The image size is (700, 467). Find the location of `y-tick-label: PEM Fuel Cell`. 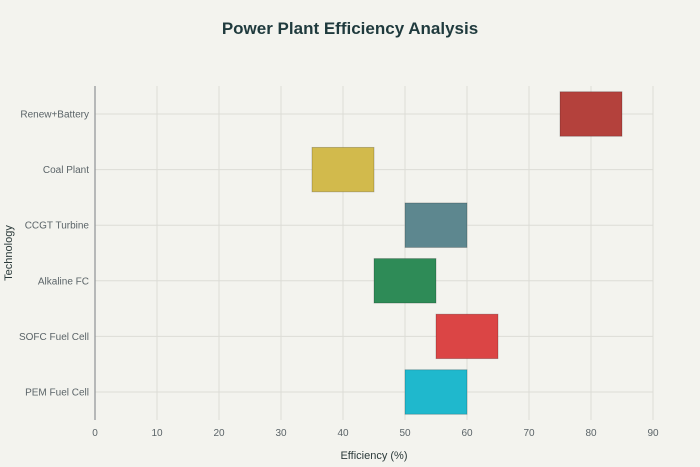

y-tick-label: PEM Fuel Cell is located at coordinates (57, 393).